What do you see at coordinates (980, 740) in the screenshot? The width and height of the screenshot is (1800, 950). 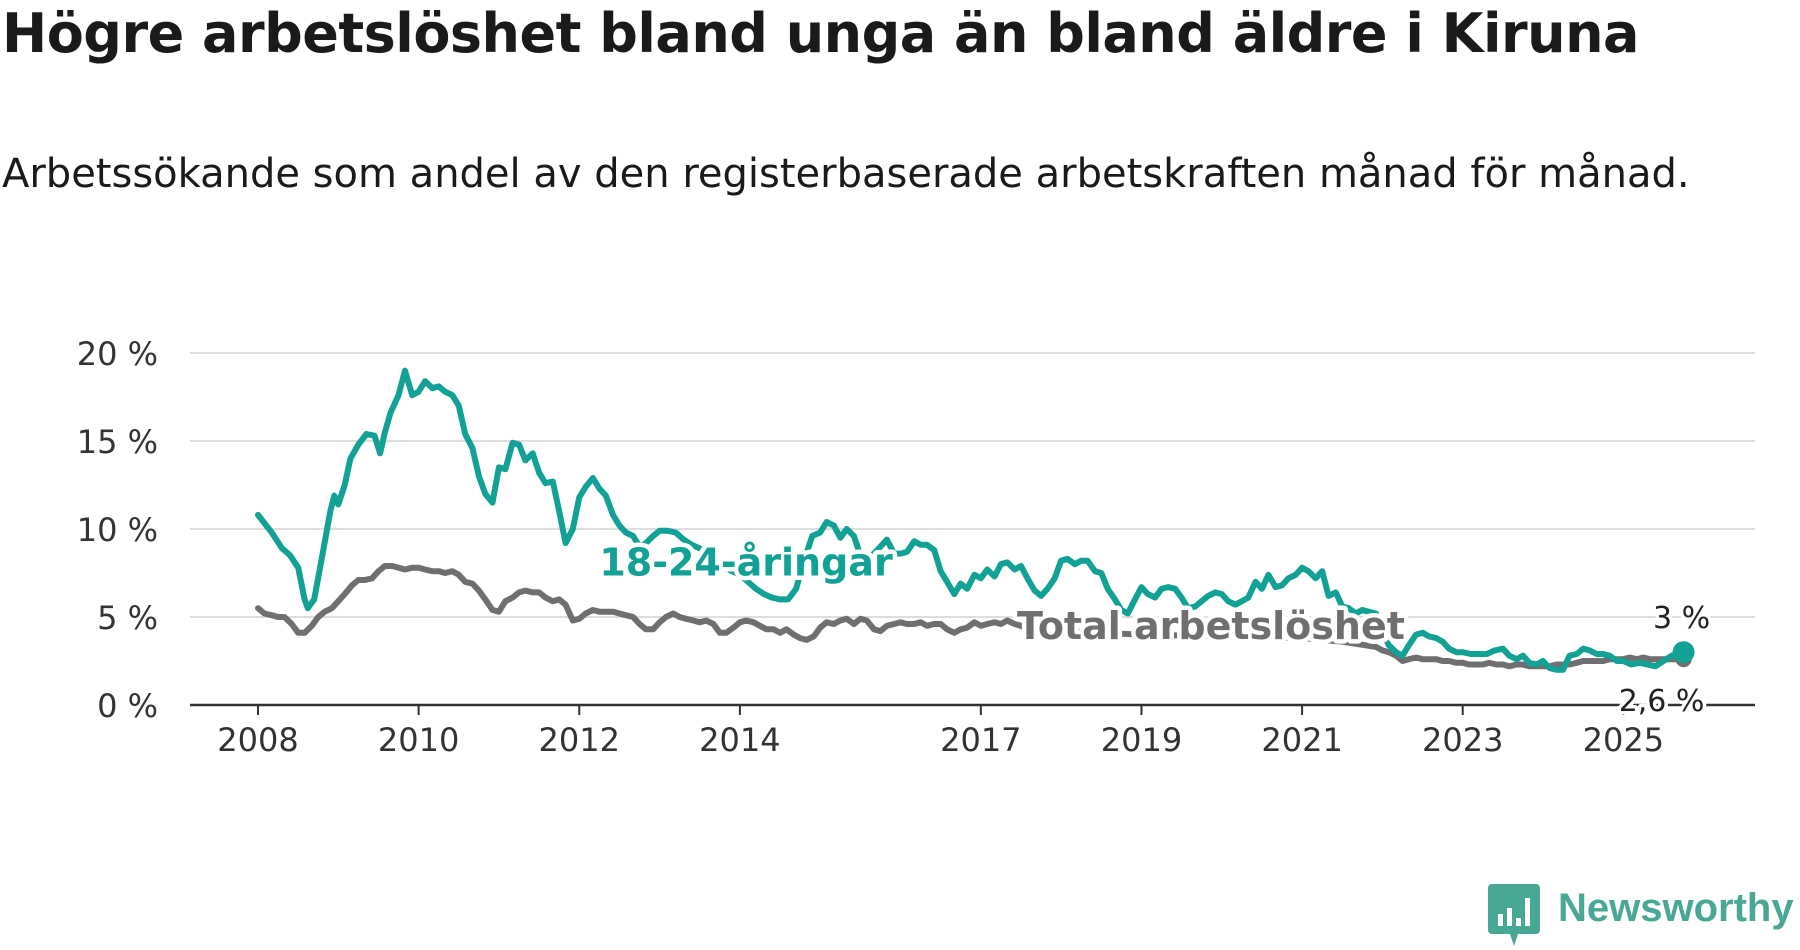 I see `x-tick-label: 2017` at bounding box center [980, 740].